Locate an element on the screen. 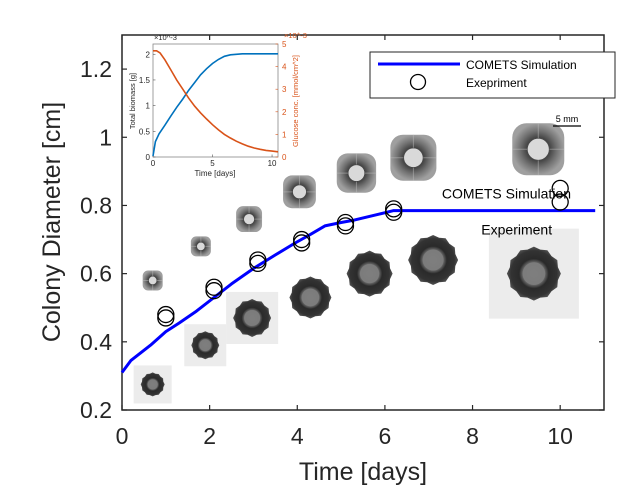 The image size is (636, 504). inset-right-y-tick-label: 5 is located at coordinates (284, 44).